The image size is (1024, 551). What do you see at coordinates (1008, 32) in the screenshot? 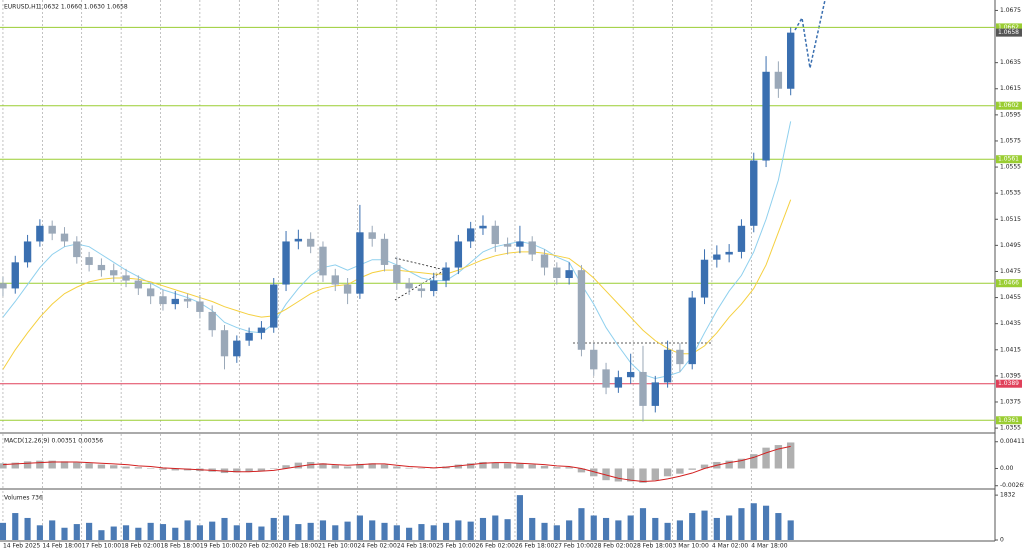
I see `last-price-label: 1.0658` at bounding box center [1008, 32].